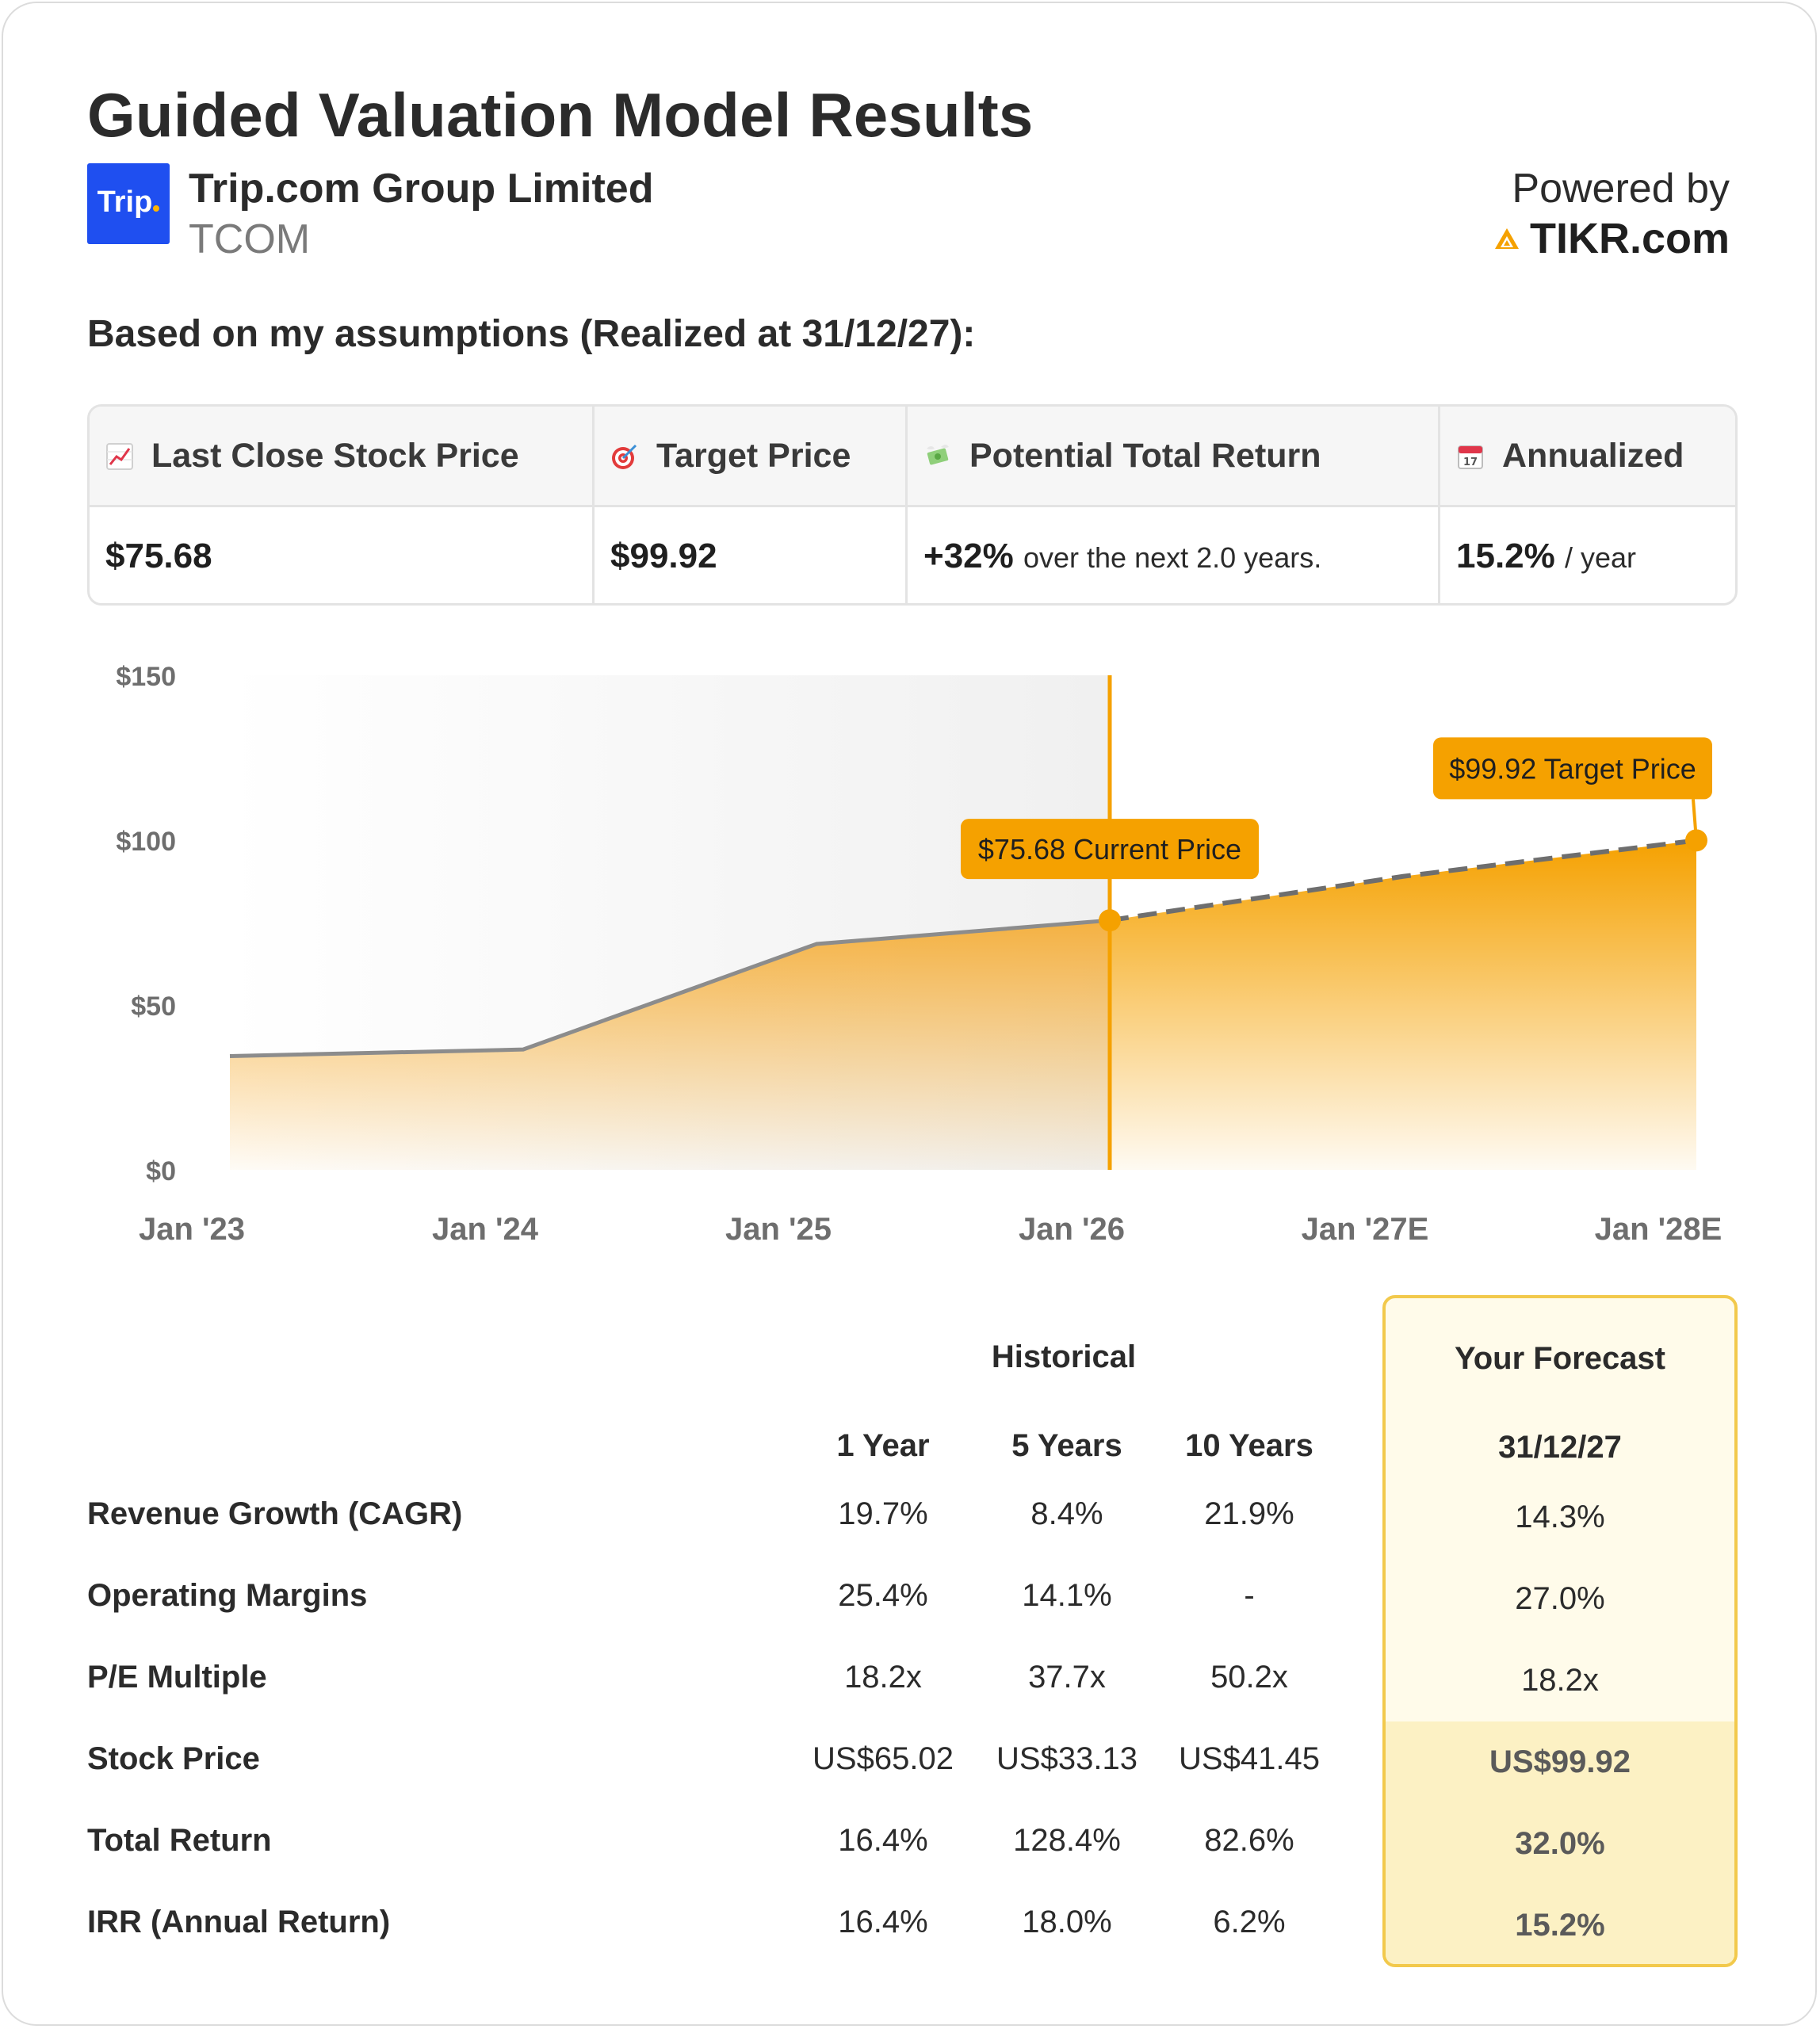  I want to click on target-value: $99.92, so click(663, 556).